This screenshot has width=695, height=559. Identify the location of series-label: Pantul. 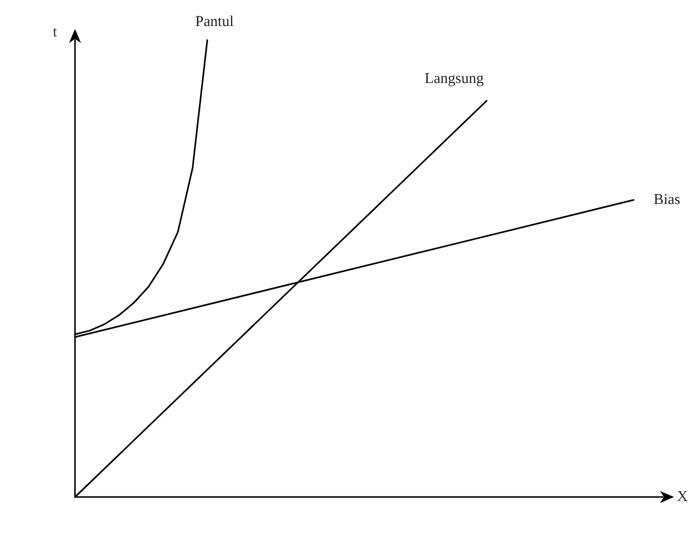
(214, 22).